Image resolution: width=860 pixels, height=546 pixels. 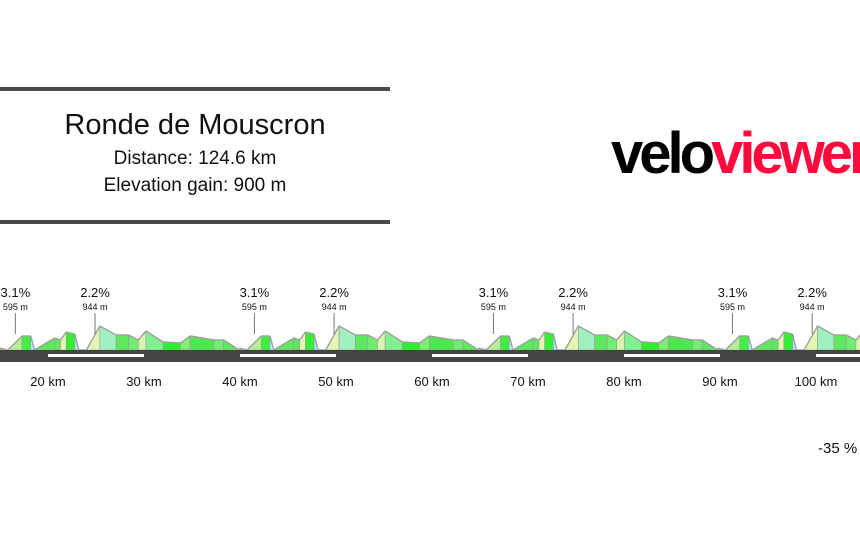 What do you see at coordinates (334, 292) in the screenshot?
I see `climb-gradient-label: 2.2%` at bounding box center [334, 292].